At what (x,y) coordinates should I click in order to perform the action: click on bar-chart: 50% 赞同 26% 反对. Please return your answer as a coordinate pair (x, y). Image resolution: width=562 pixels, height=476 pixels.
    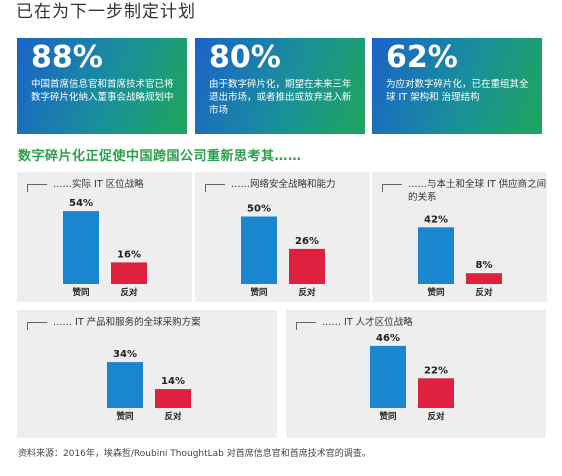
    Looking at the image, I should click on (283, 251).